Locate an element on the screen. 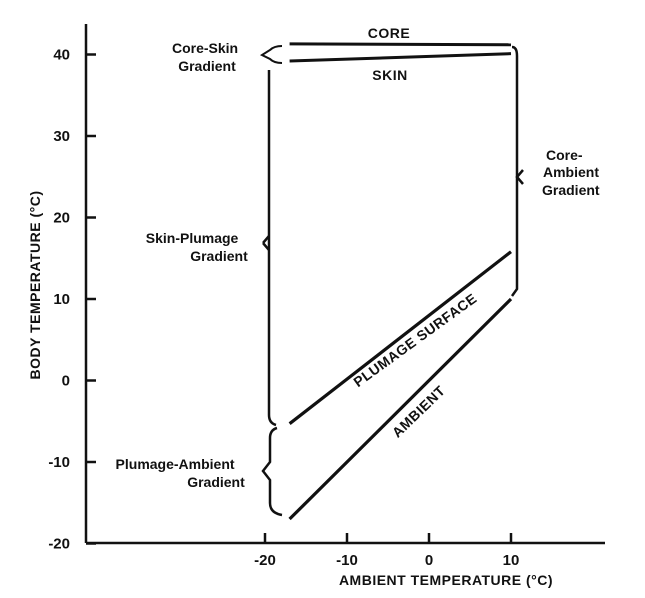  core-ambient-gradient-label: Core- Ambient Gradient is located at coordinates (572, 172).